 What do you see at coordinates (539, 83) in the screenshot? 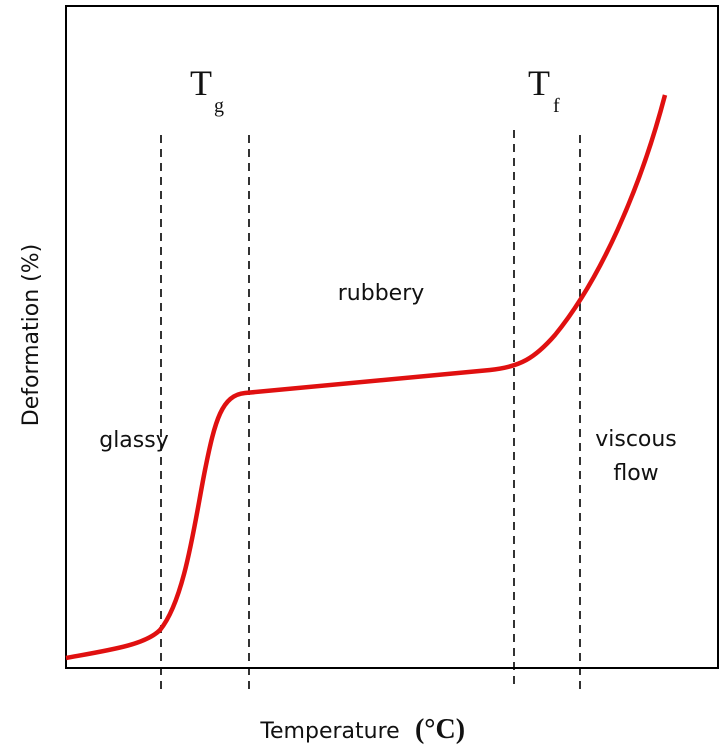
I see `tf-symbol: T` at bounding box center [539, 83].